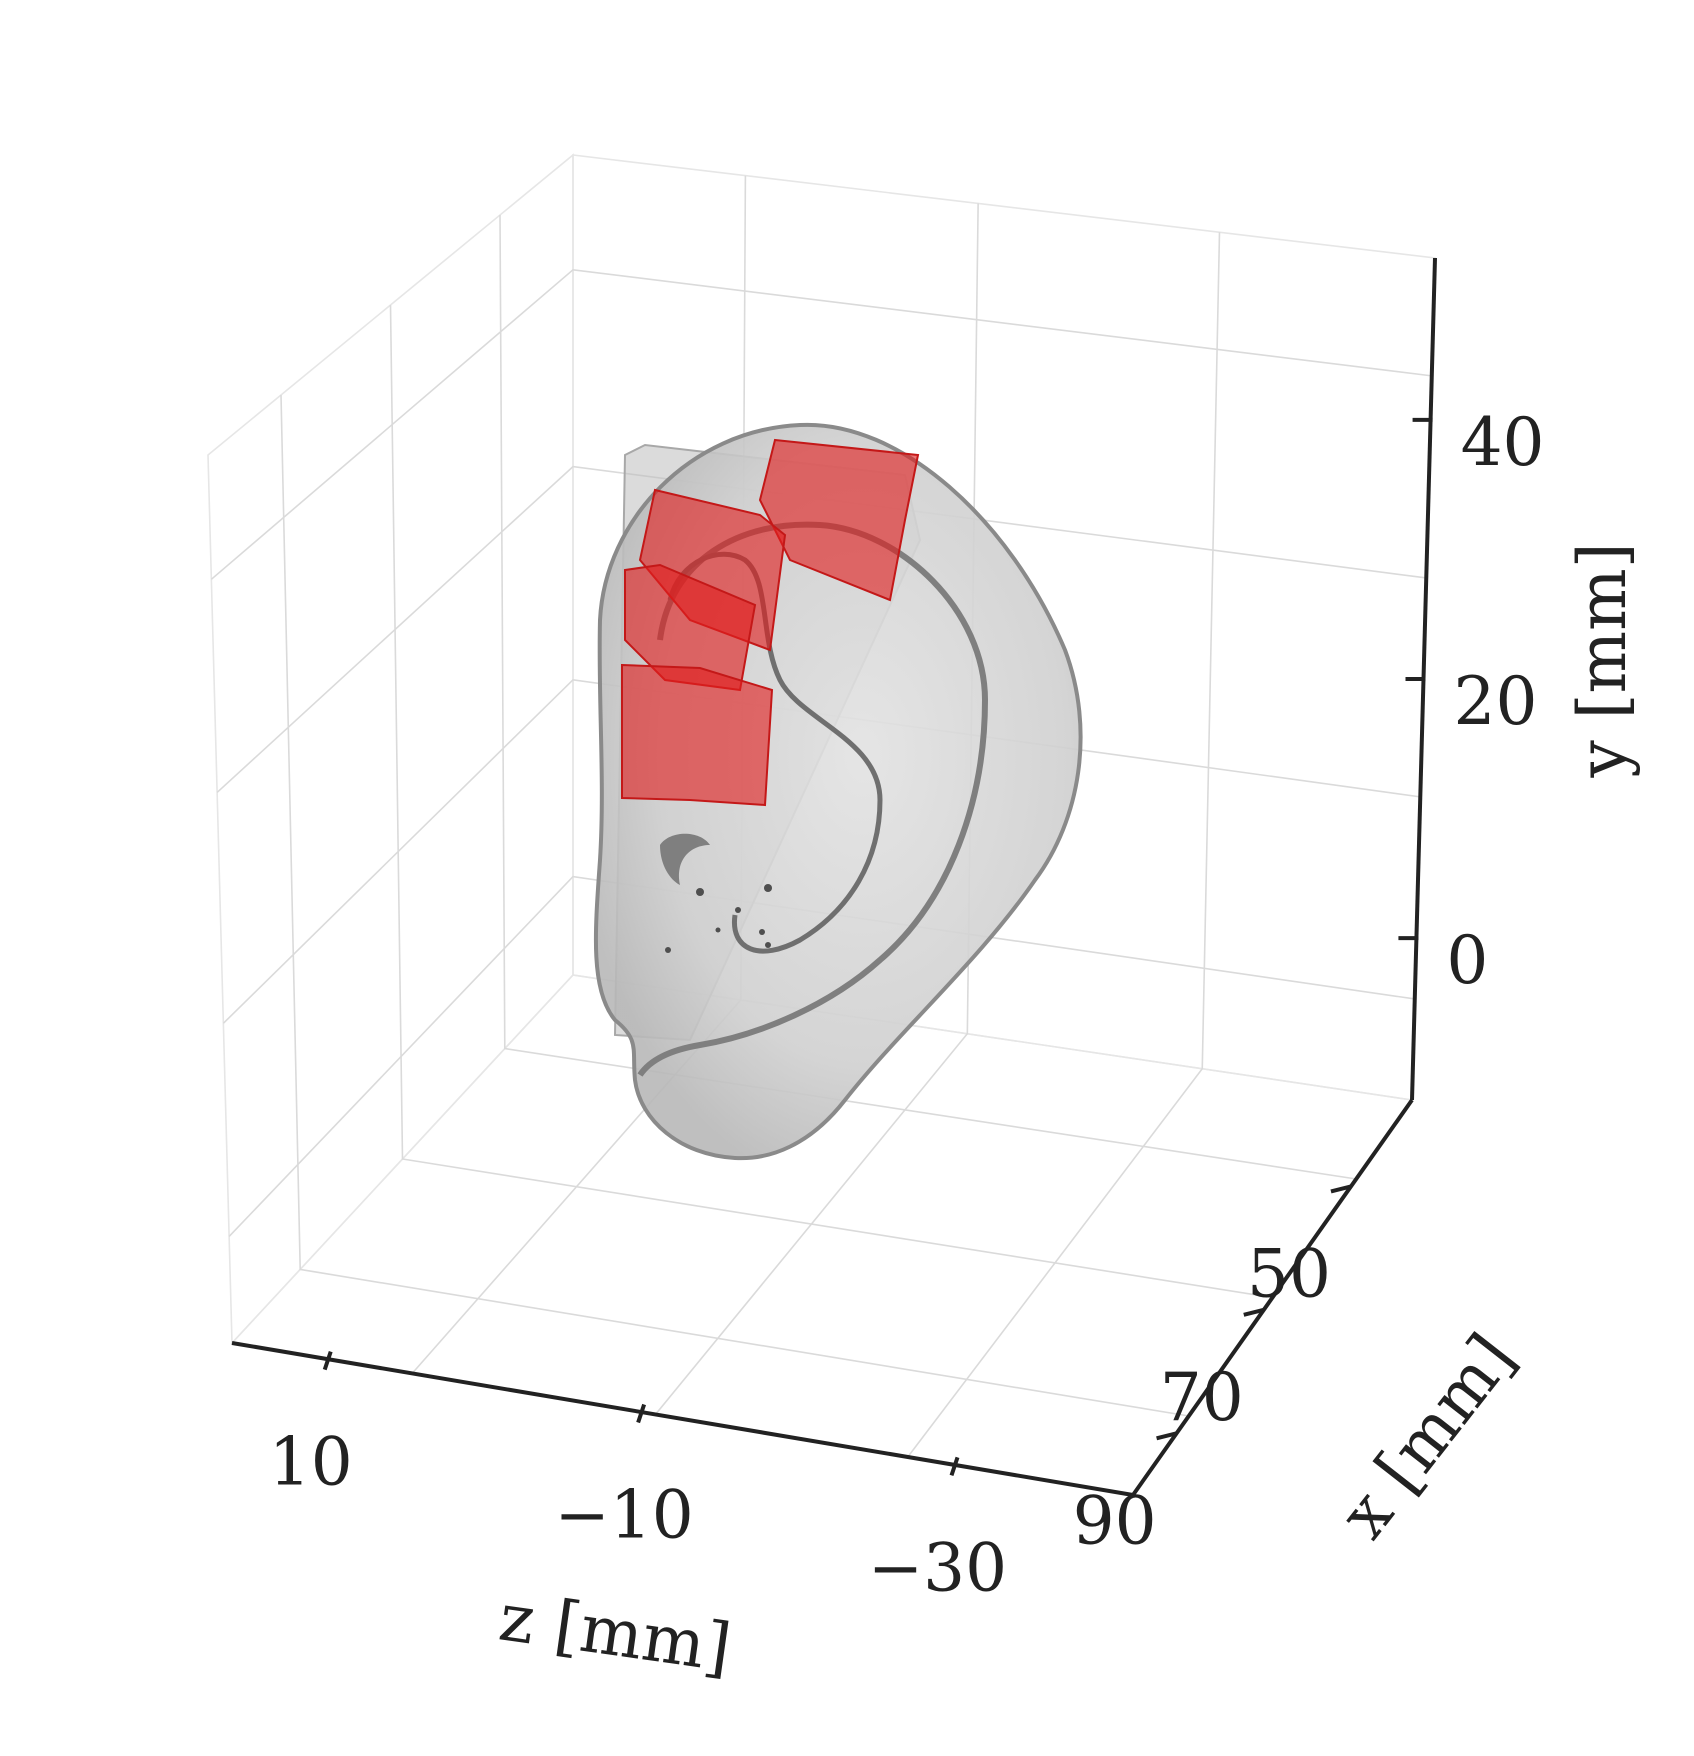 The height and width of the screenshot is (1756, 1694). What do you see at coordinates (1427, 1436) in the screenshot?
I see `x-axis-label: x [mm]` at bounding box center [1427, 1436].